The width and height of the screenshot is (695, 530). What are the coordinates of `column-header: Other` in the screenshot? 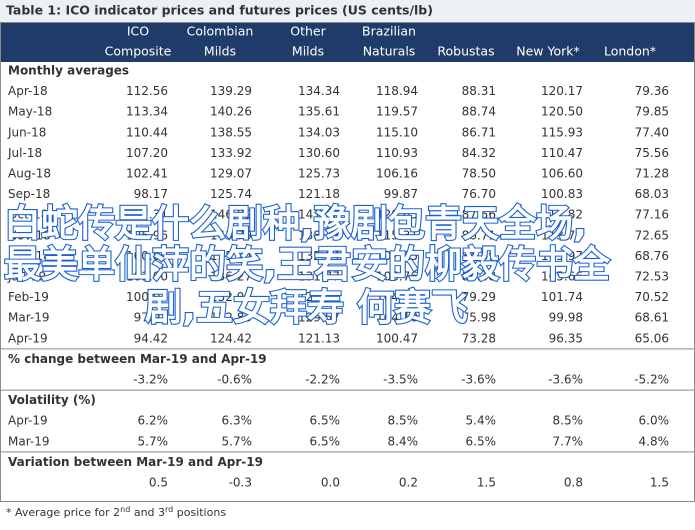 It's located at (308, 31).